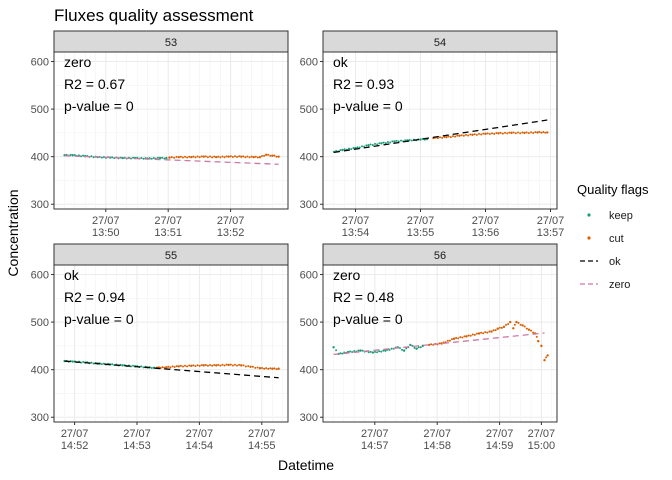  I want to click on panel-background, so click(171, 343).